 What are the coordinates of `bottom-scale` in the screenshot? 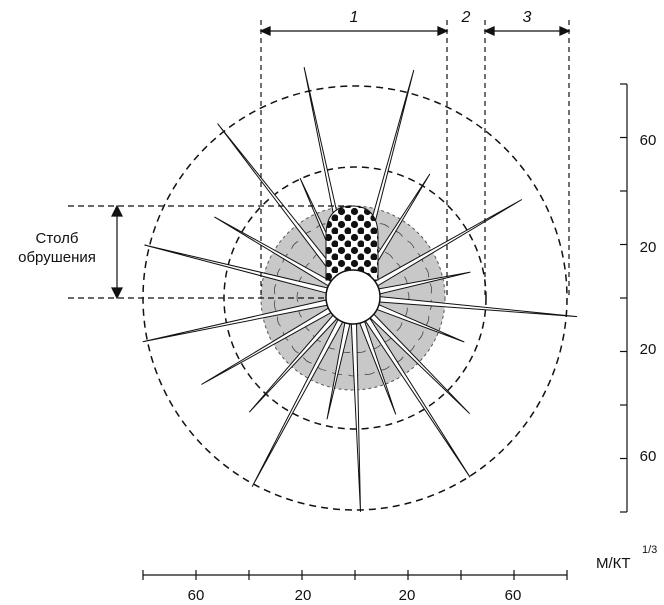 It's located at (355, 575).